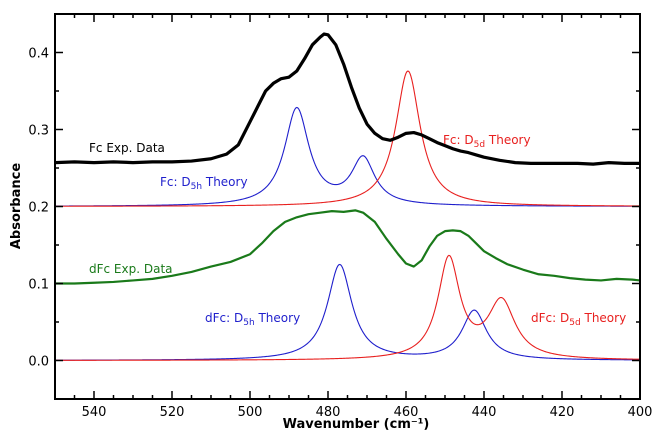 This screenshot has width=656, height=435. Describe the element at coordinates (640, 412) in the screenshot. I see `x-tick-label: 400` at that location.